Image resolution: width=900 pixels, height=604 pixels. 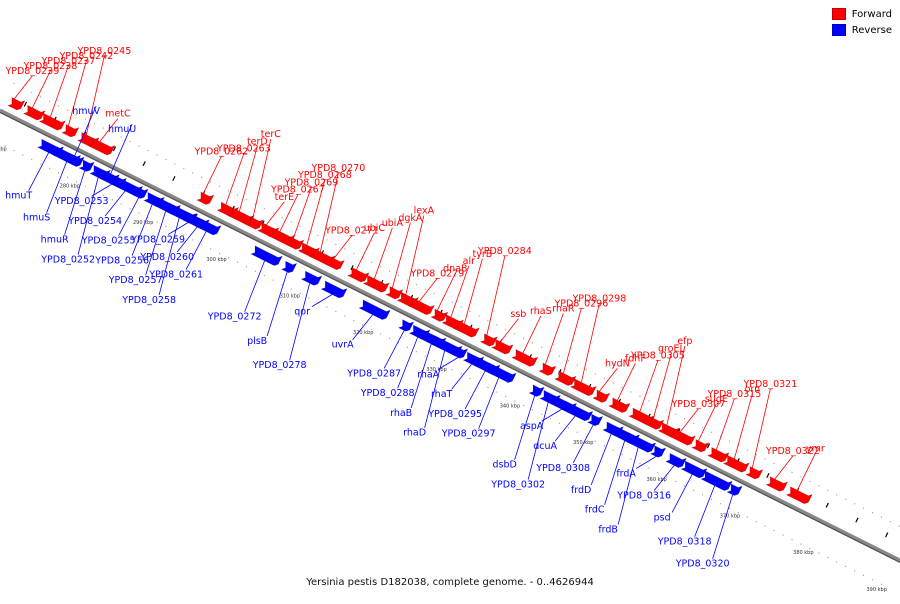 I want to click on forward-gene-label: YPD8_0322, so click(x=792, y=451).